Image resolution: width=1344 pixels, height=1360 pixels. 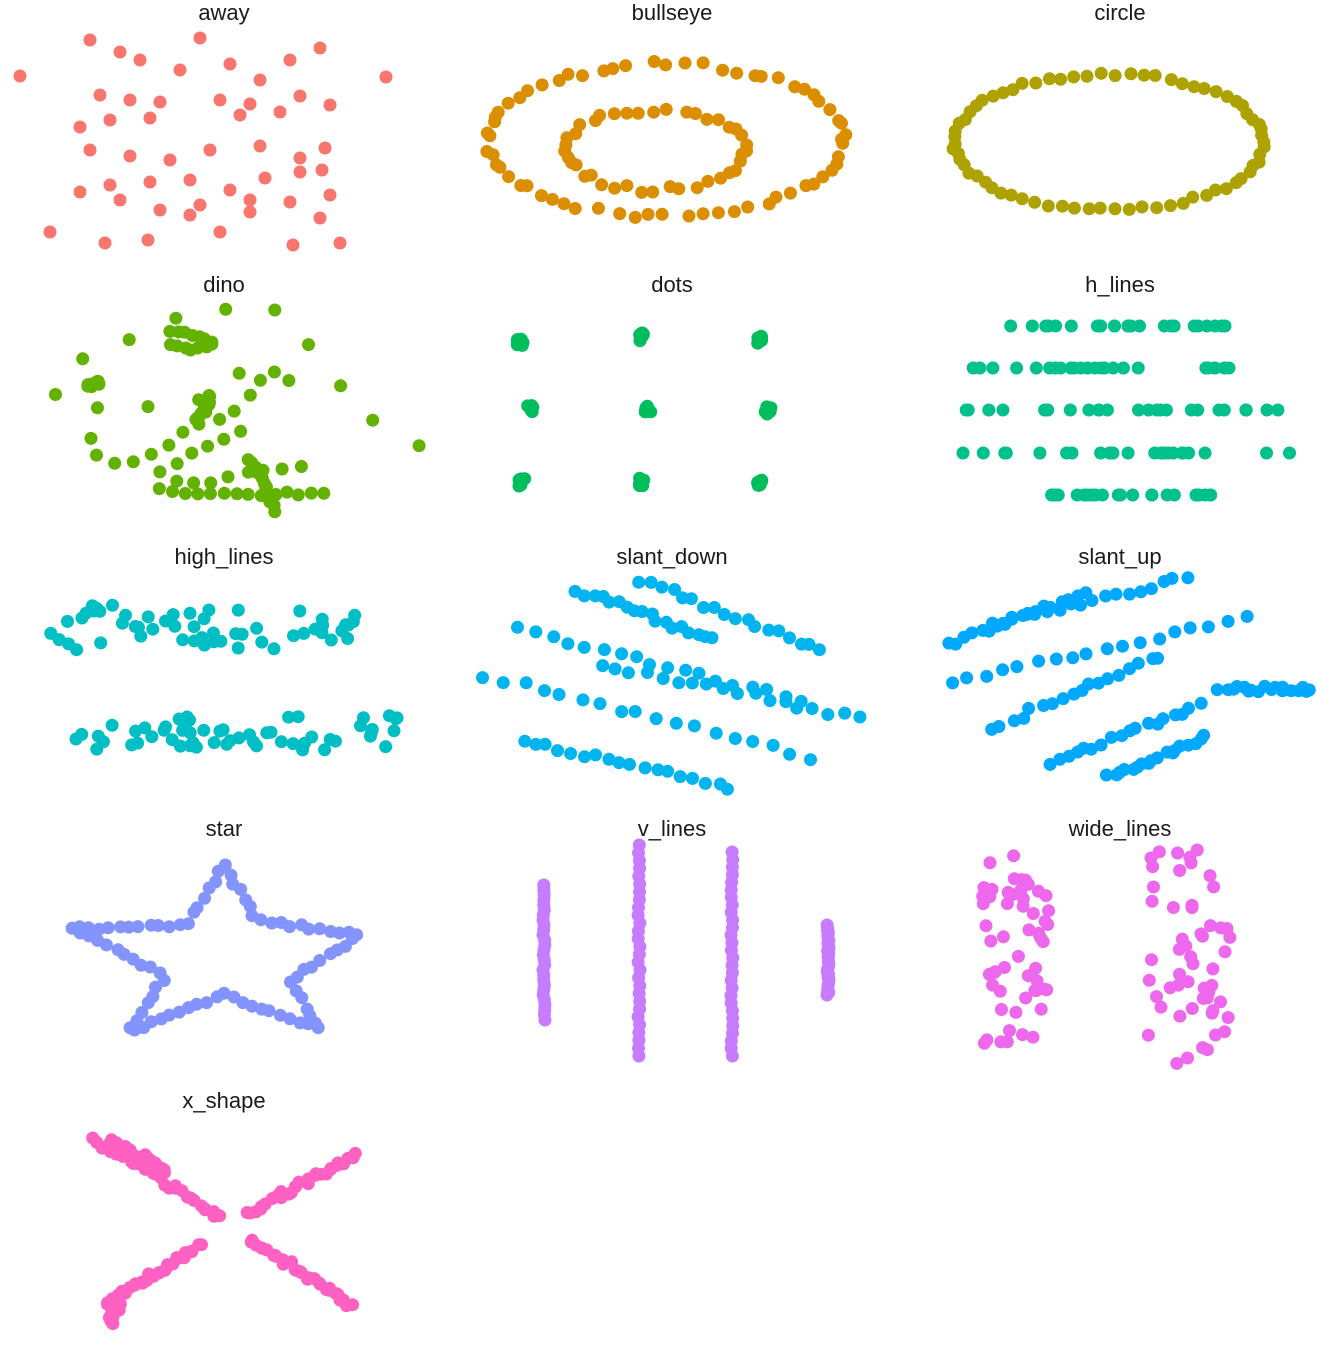 What do you see at coordinates (1120, 680) in the screenshot?
I see `panel-slant-up: slant_up` at bounding box center [1120, 680].